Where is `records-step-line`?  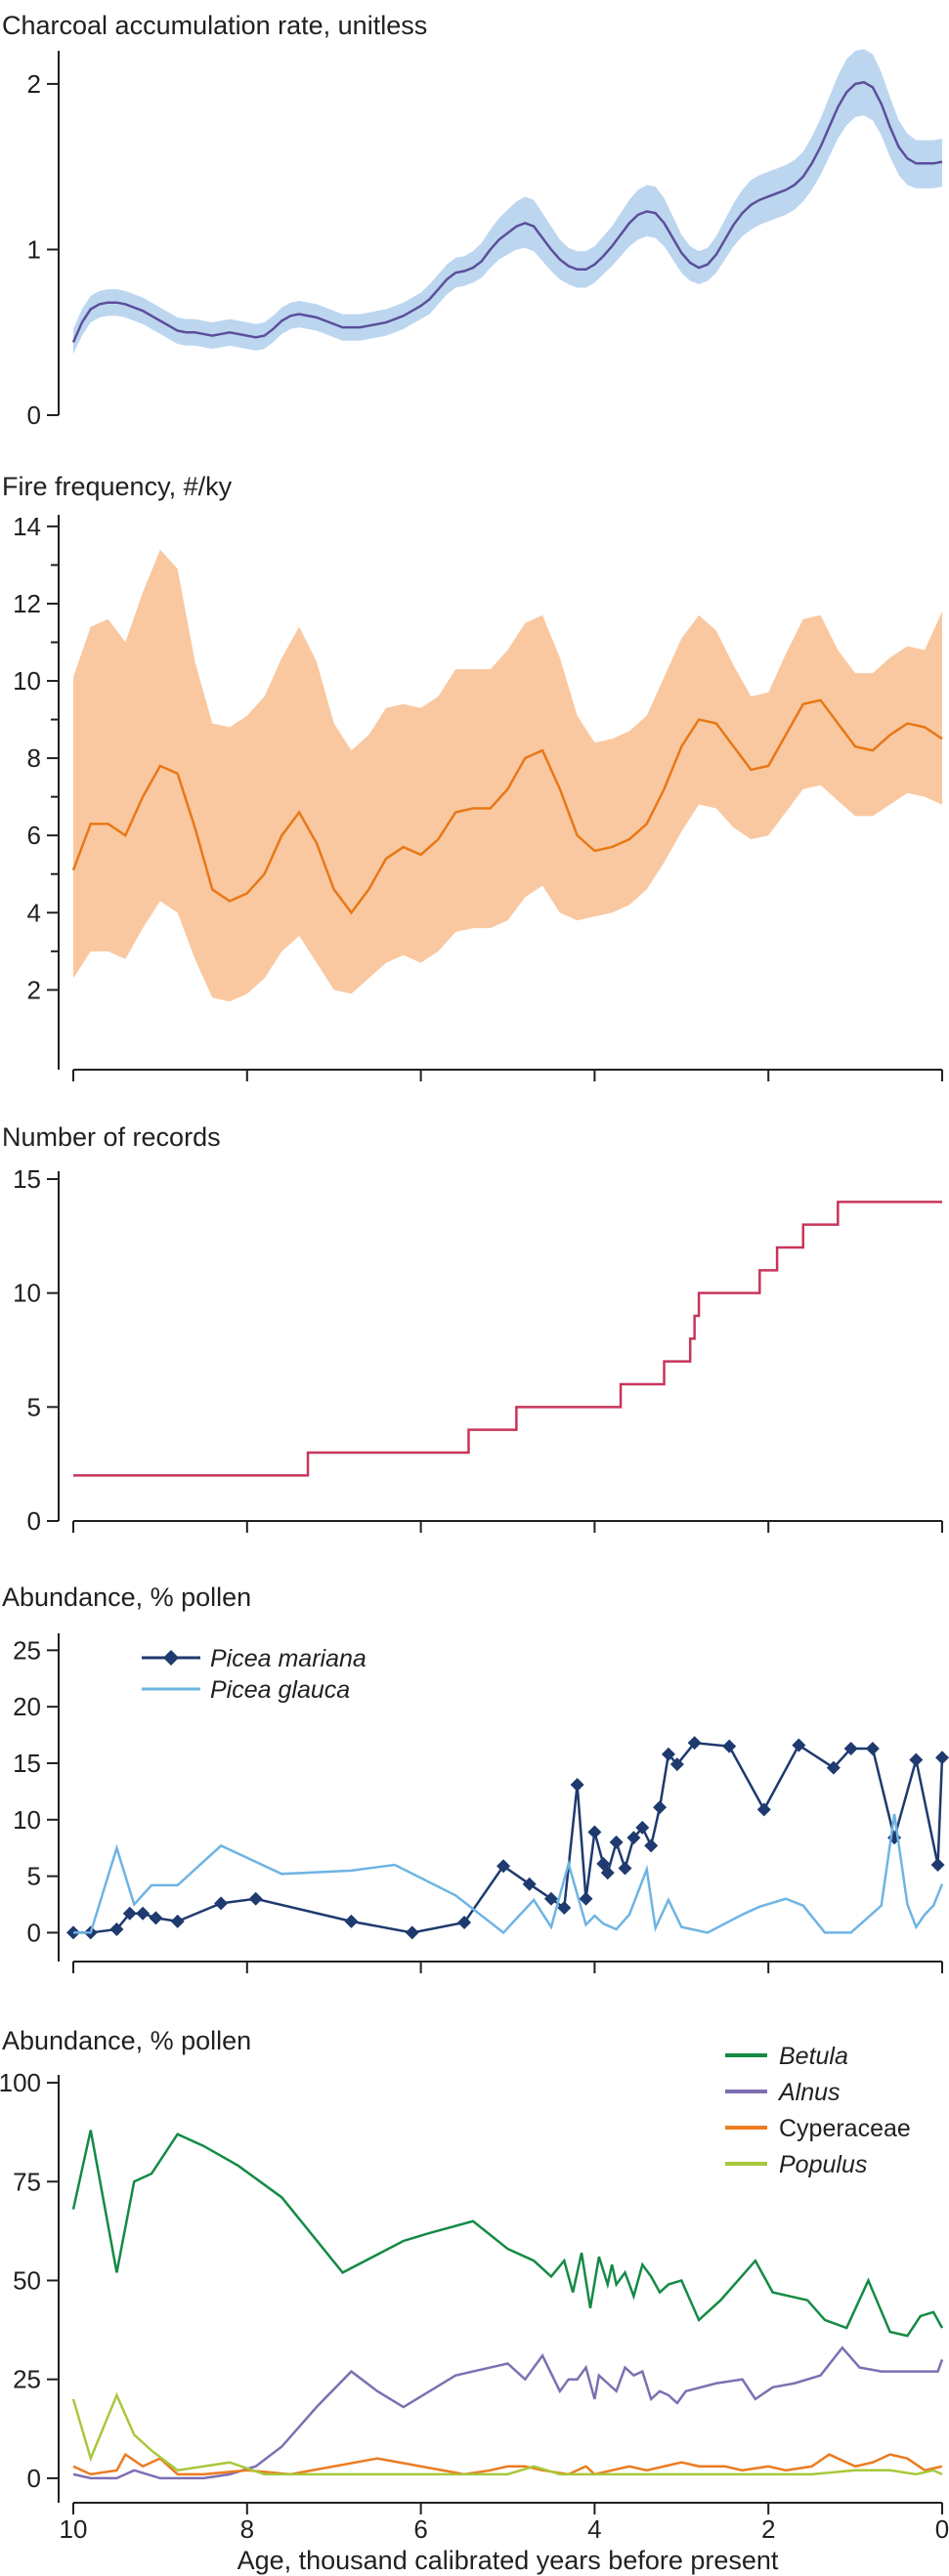
records-step-line is located at coordinates (507, 1339).